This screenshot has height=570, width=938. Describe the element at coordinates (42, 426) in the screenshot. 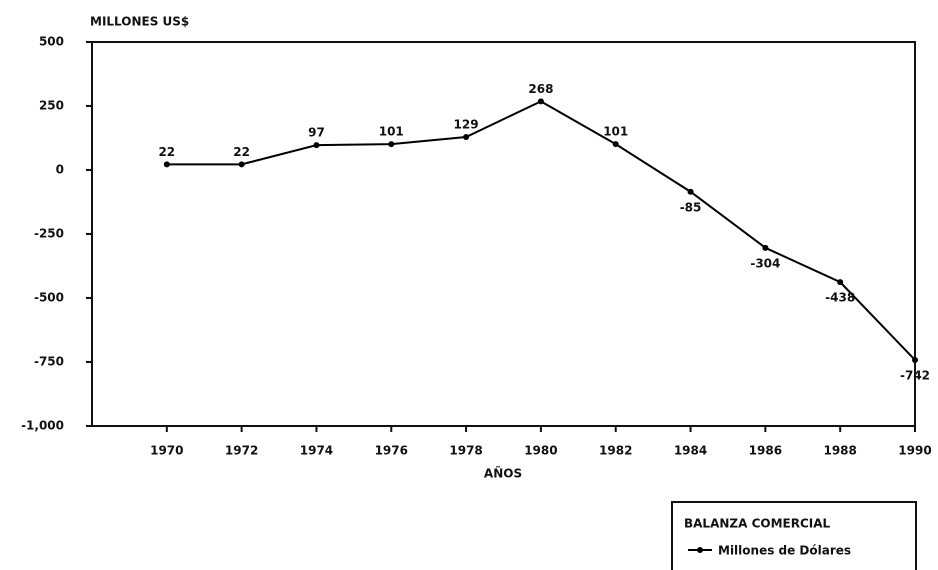

I see `y-tick-label: -1,000` at that location.